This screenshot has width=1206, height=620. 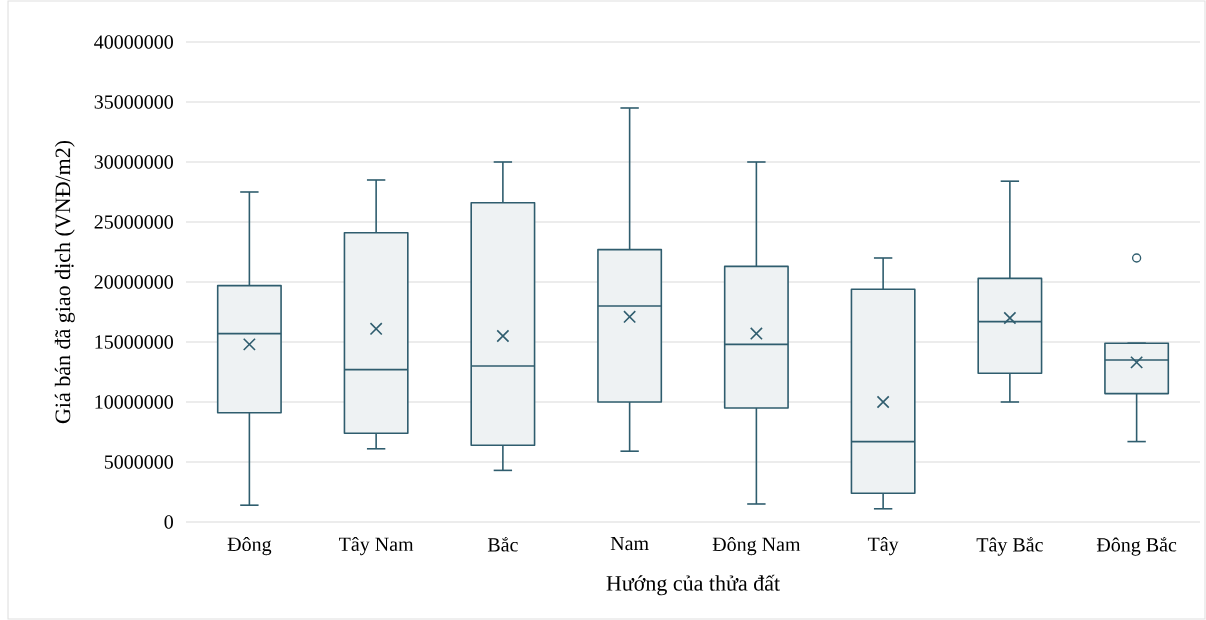 I want to click on x-axis-title: Hướng của thửa đất, so click(x=693, y=585).